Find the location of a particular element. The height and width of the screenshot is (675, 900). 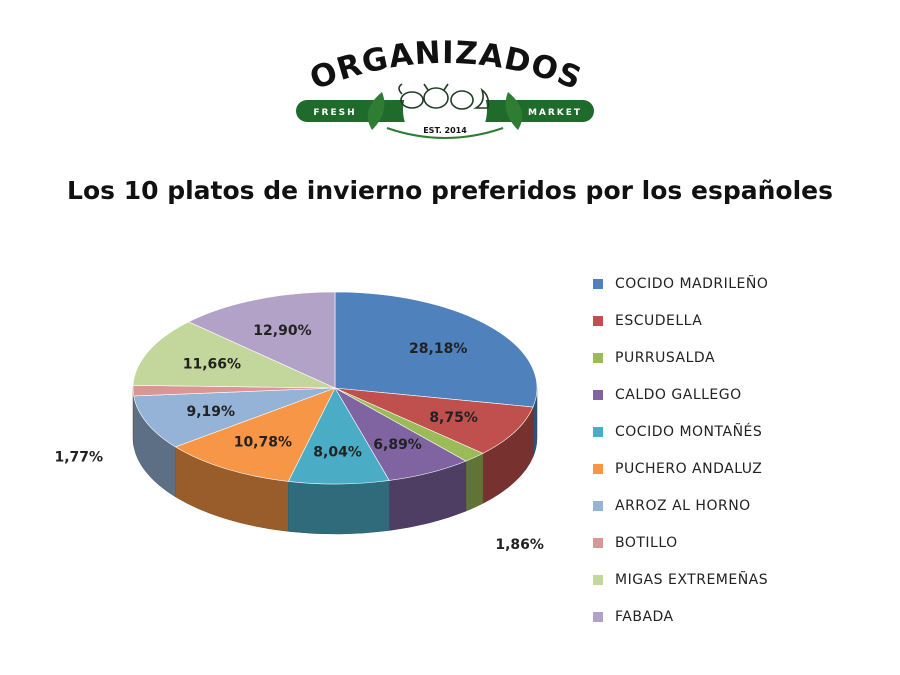

data-label-cocido-monta-s: 8,04% is located at coordinates (337, 452).